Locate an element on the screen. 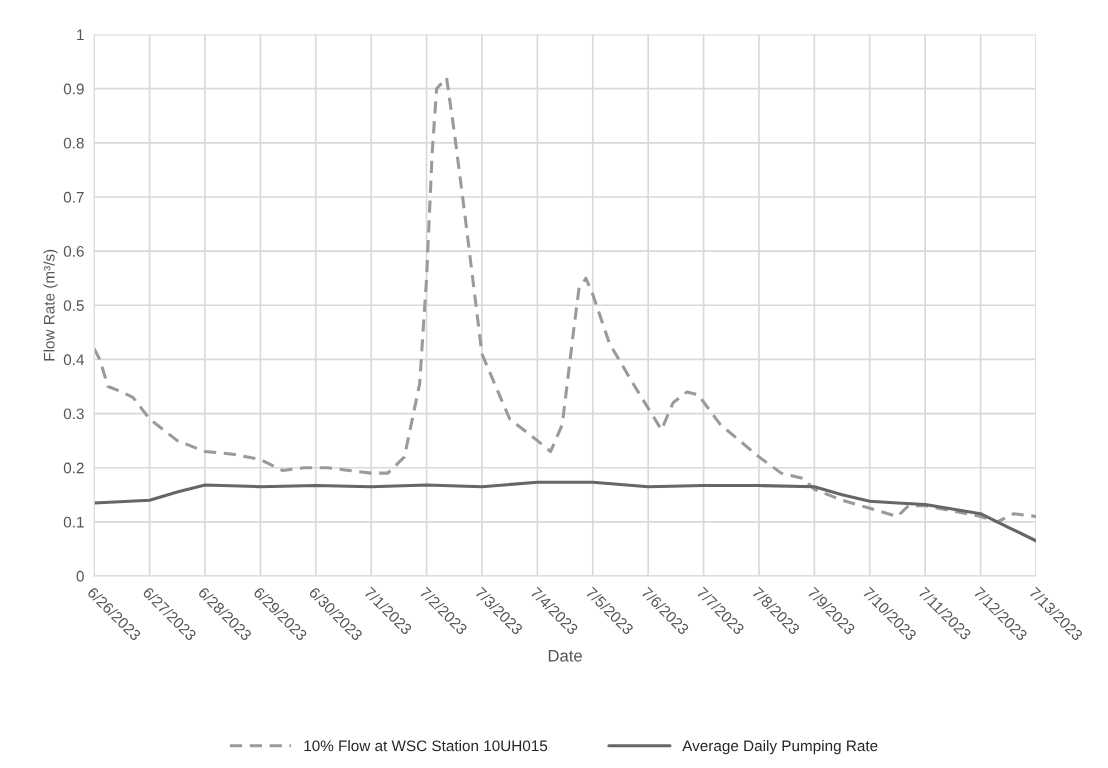  y-tick-label: 0.5 is located at coordinates (73, 305).